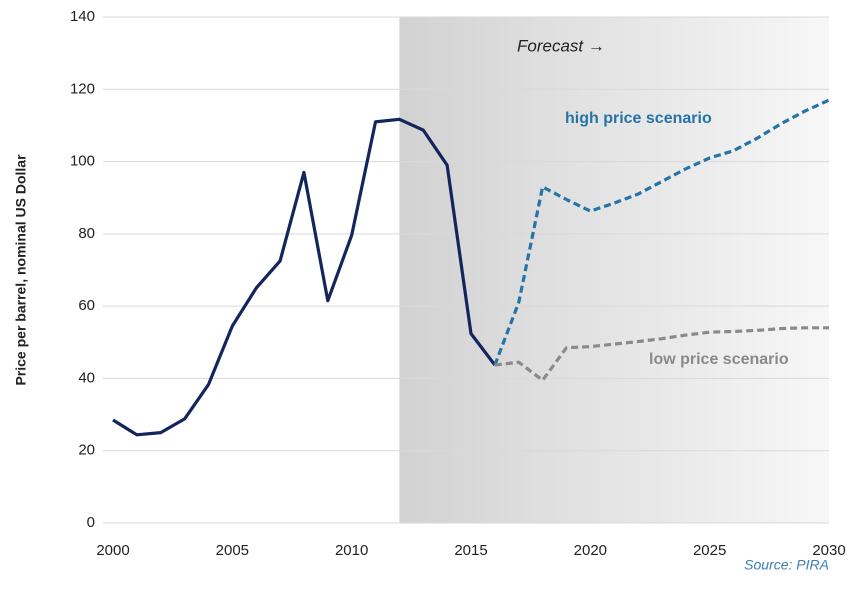 The image size is (855, 598). Describe the element at coordinates (561, 45) in the screenshot. I see `annotation: Forecast →` at that location.